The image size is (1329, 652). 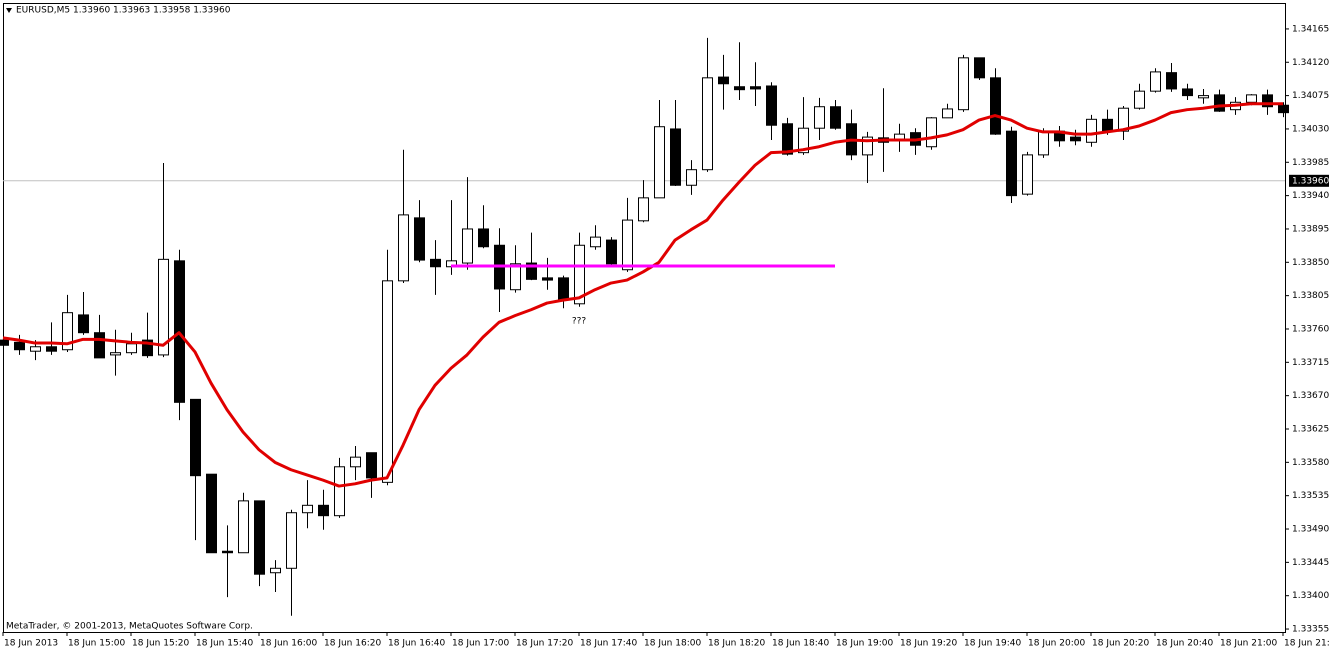 I want to click on x-tick-label: 18 Jun 16:20, so click(x=352, y=644).